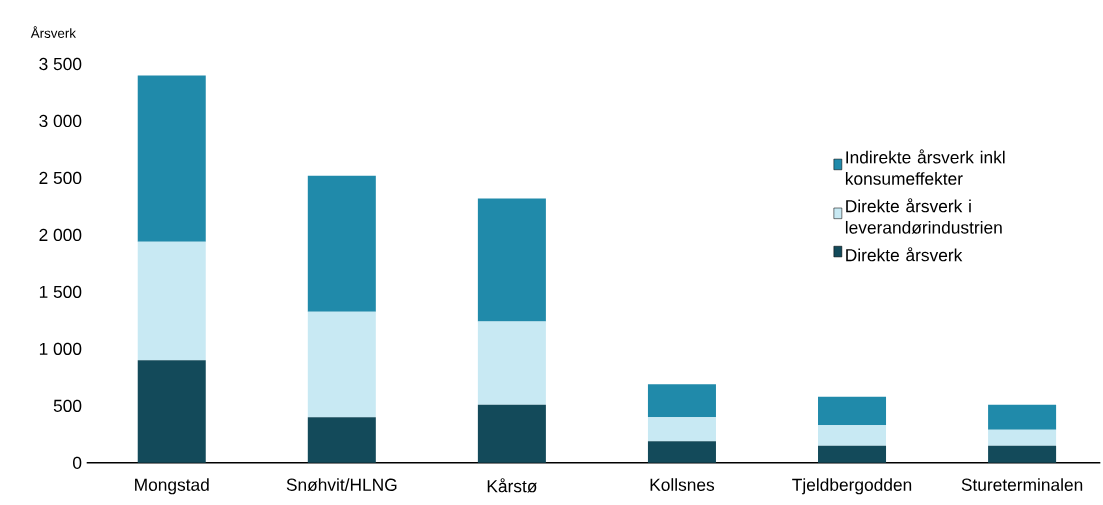  I want to click on x-tick-label: Mongstad, so click(172, 486).